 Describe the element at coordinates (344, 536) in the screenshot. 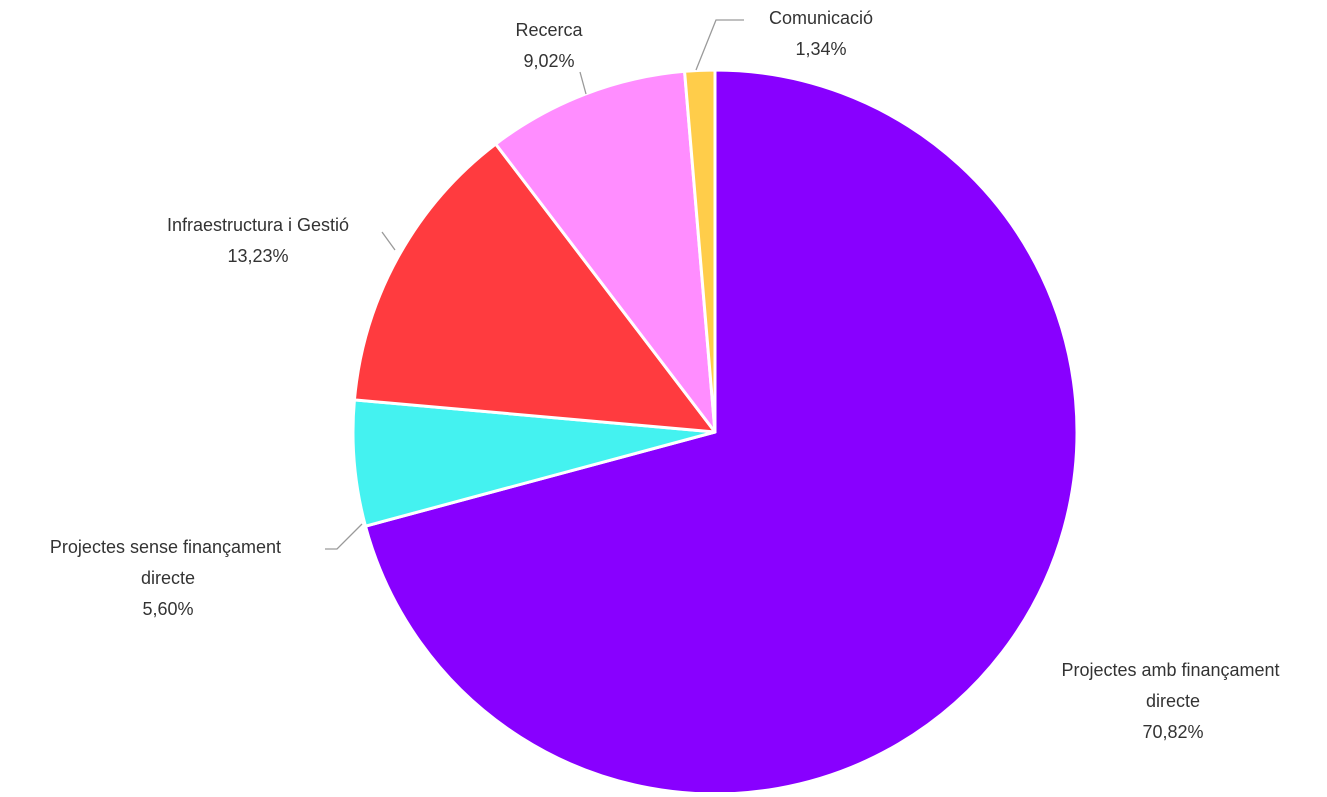

I see `leader-line-projectes-sense-financament` at that location.